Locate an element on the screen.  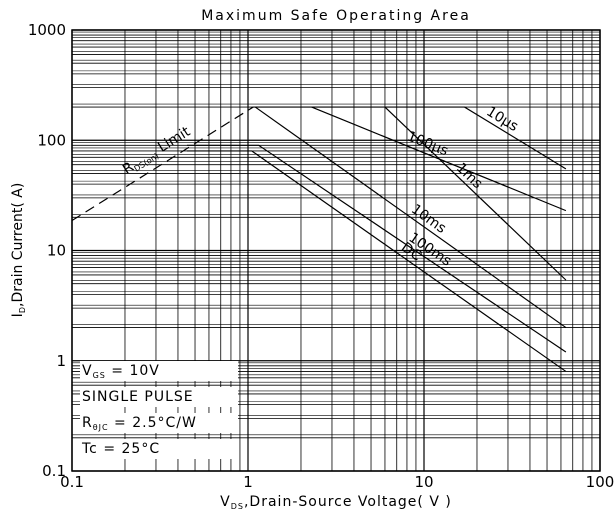
chart-title: Maximum Safe Operating Area is located at coordinates (336, 16).